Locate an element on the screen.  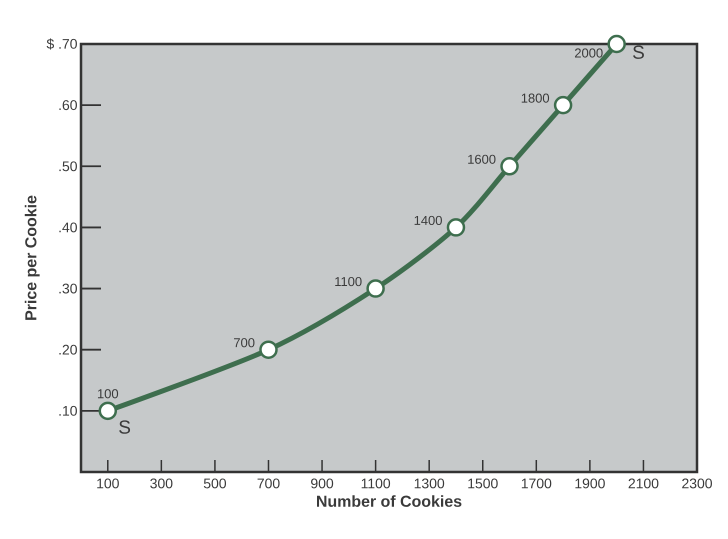
x-tick-label: 1500 is located at coordinates (483, 483).